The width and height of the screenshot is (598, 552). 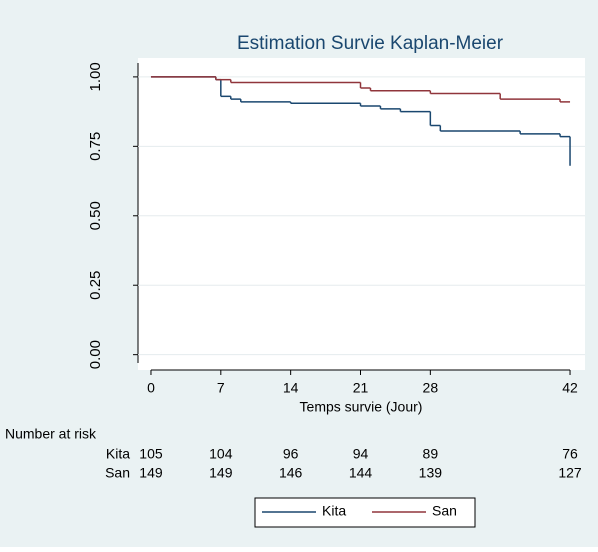 I want to click on x-tick-label: 28, so click(x=431, y=388).